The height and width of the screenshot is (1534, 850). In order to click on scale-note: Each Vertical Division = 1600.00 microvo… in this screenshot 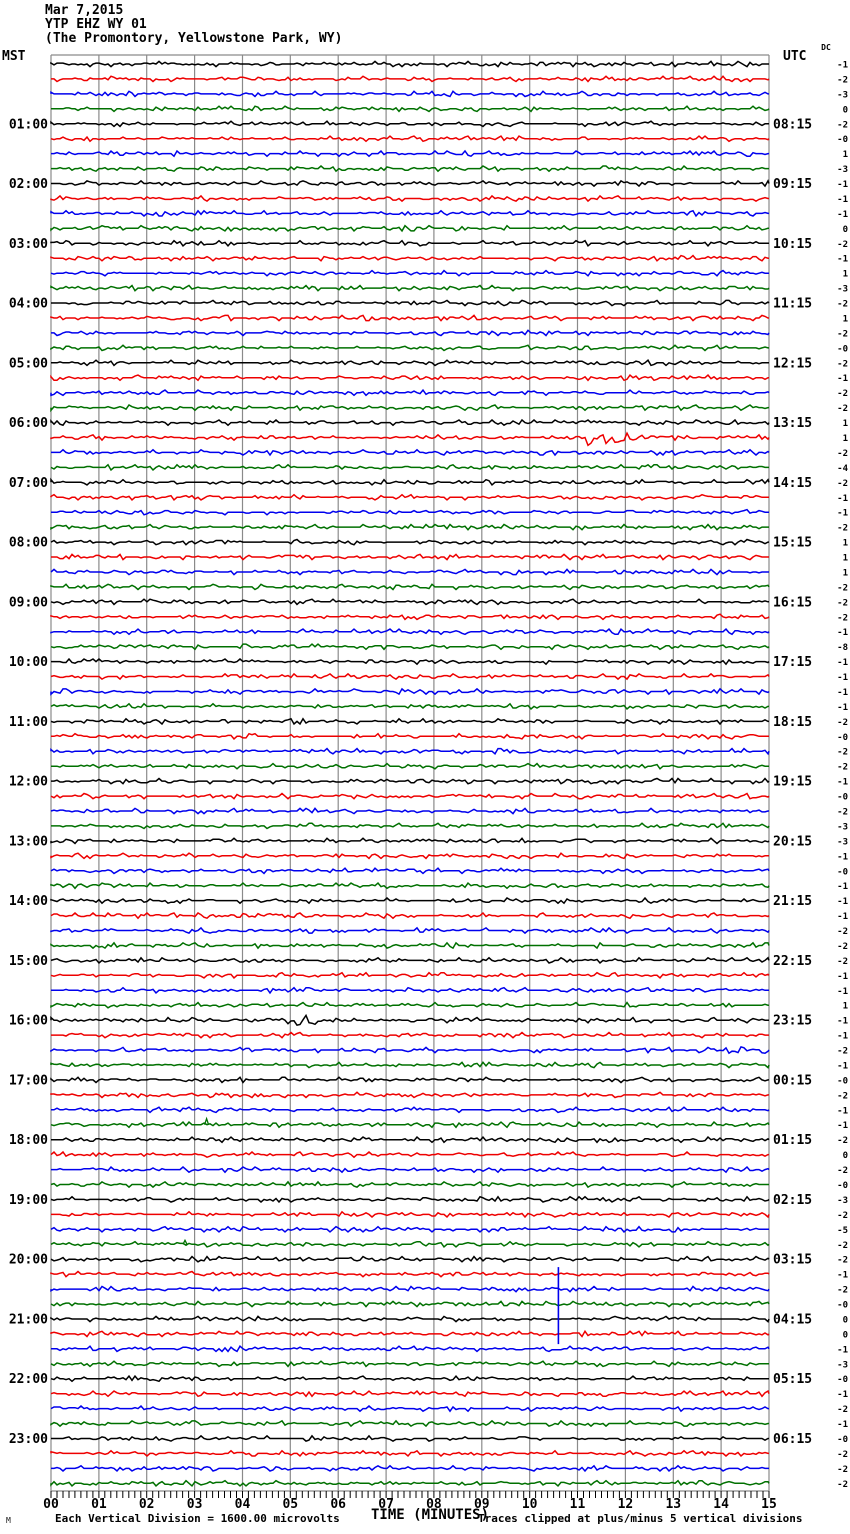, I will do `click(197, 1518)`.